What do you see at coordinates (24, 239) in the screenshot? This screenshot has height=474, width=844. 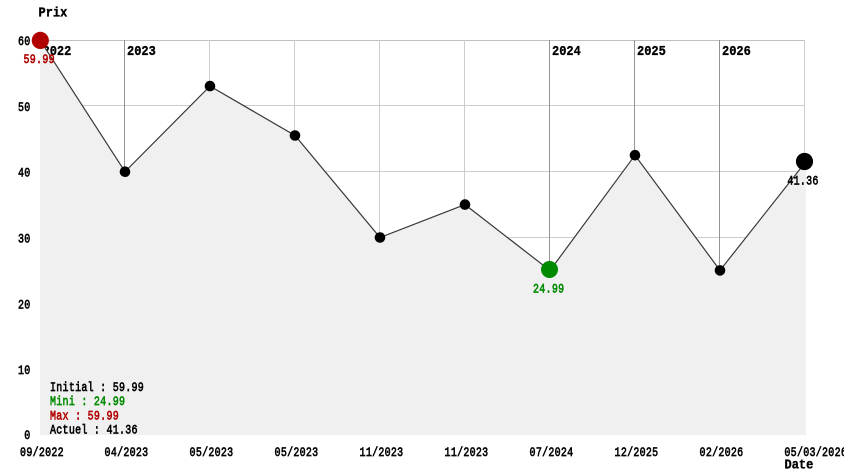 I see `svg-text: 30` at bounding box center [24, 239].